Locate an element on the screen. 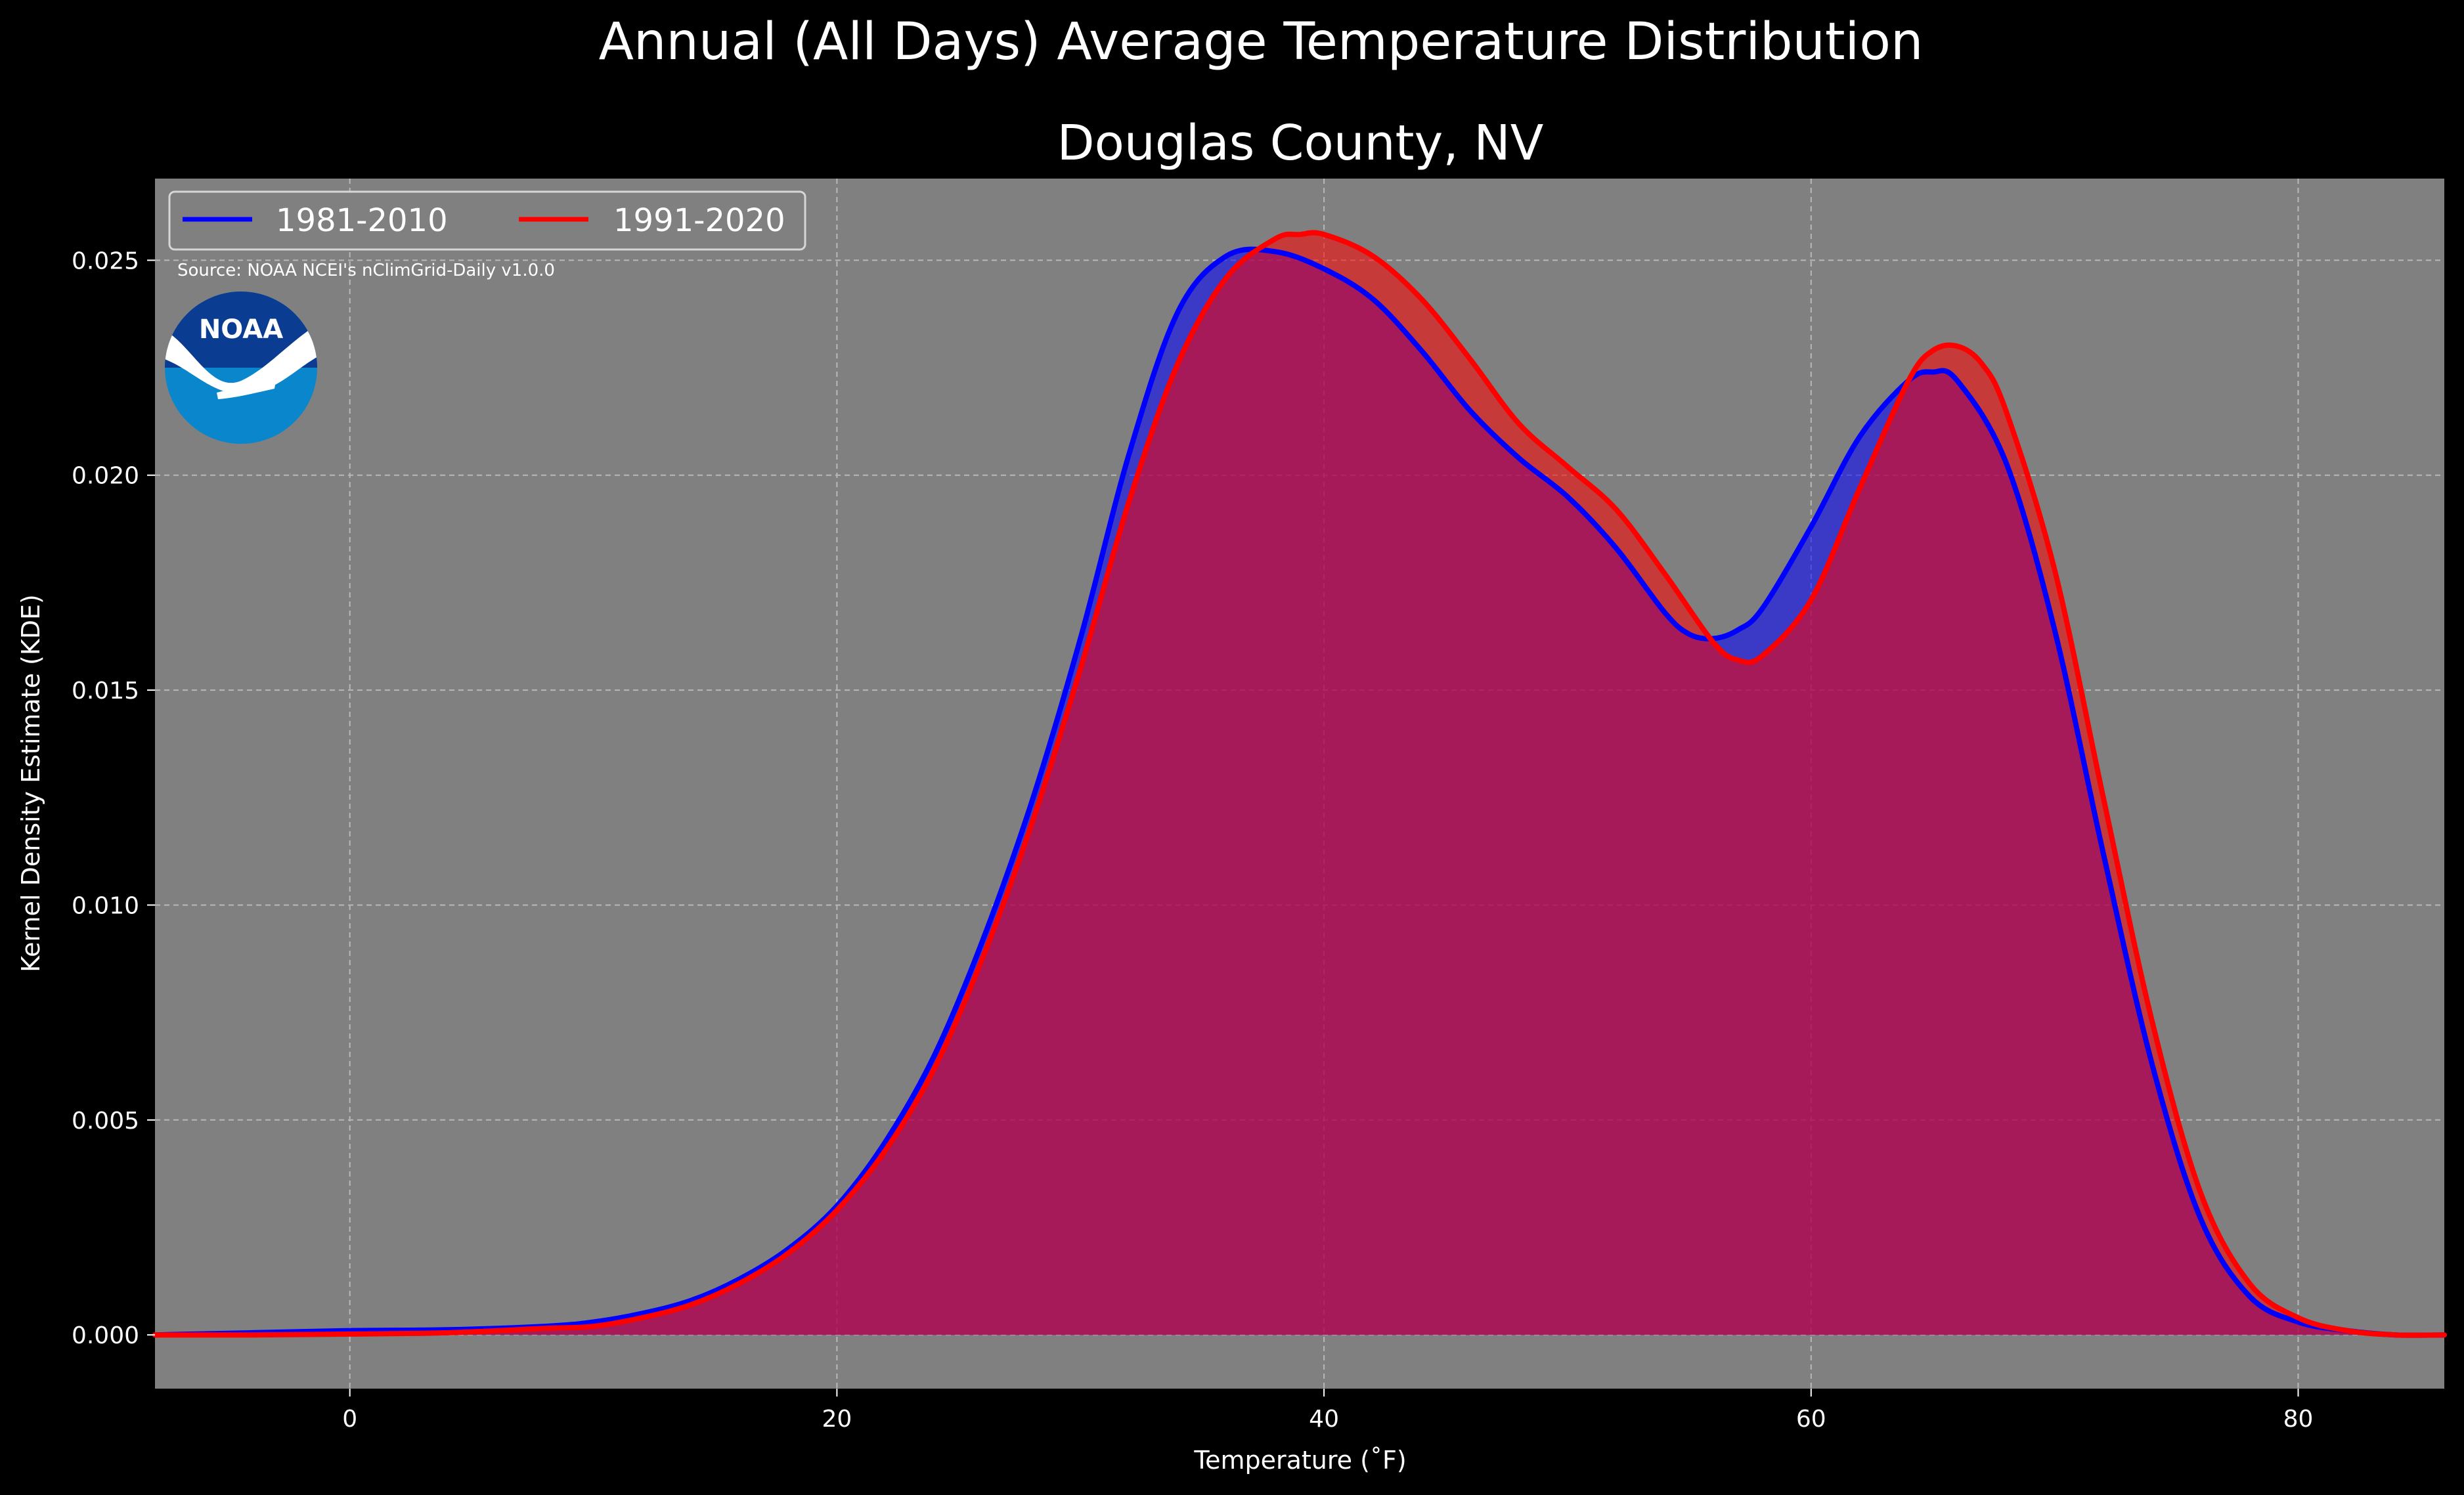 This screenshot has width=2464, height=1495. y-tick-label: 0.020 is located at coordinates (105, 476).